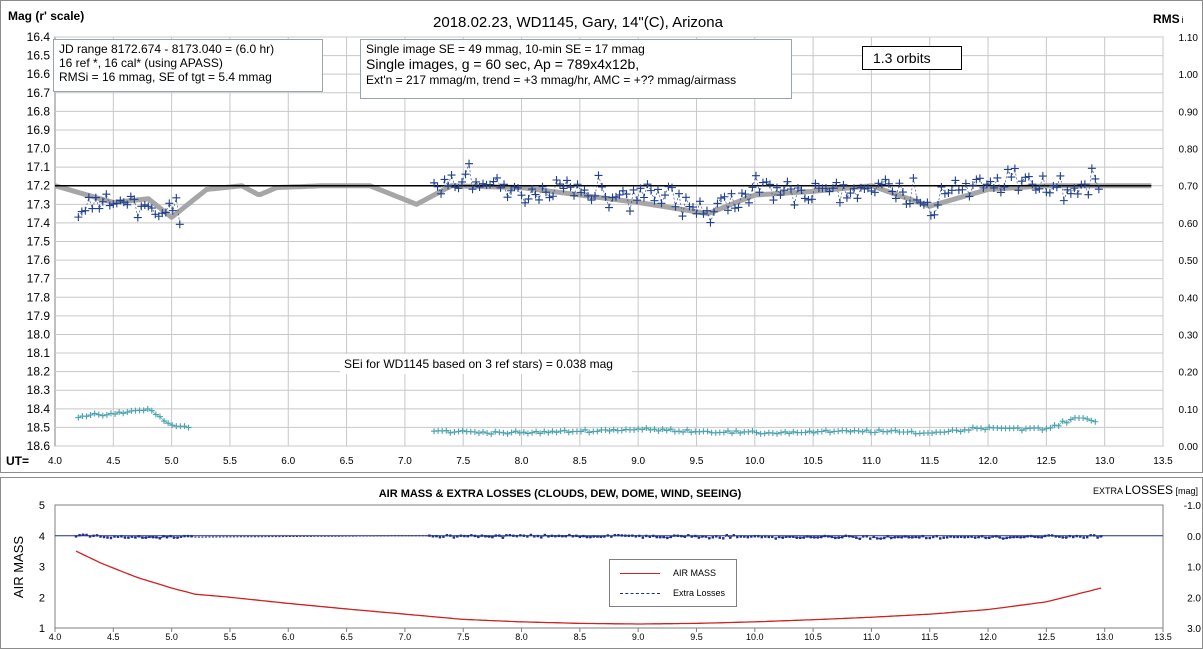  Describe the element at coordinates (39, 93) in the screenshot. I see `top-y-tick-label: 16.7` at that location.